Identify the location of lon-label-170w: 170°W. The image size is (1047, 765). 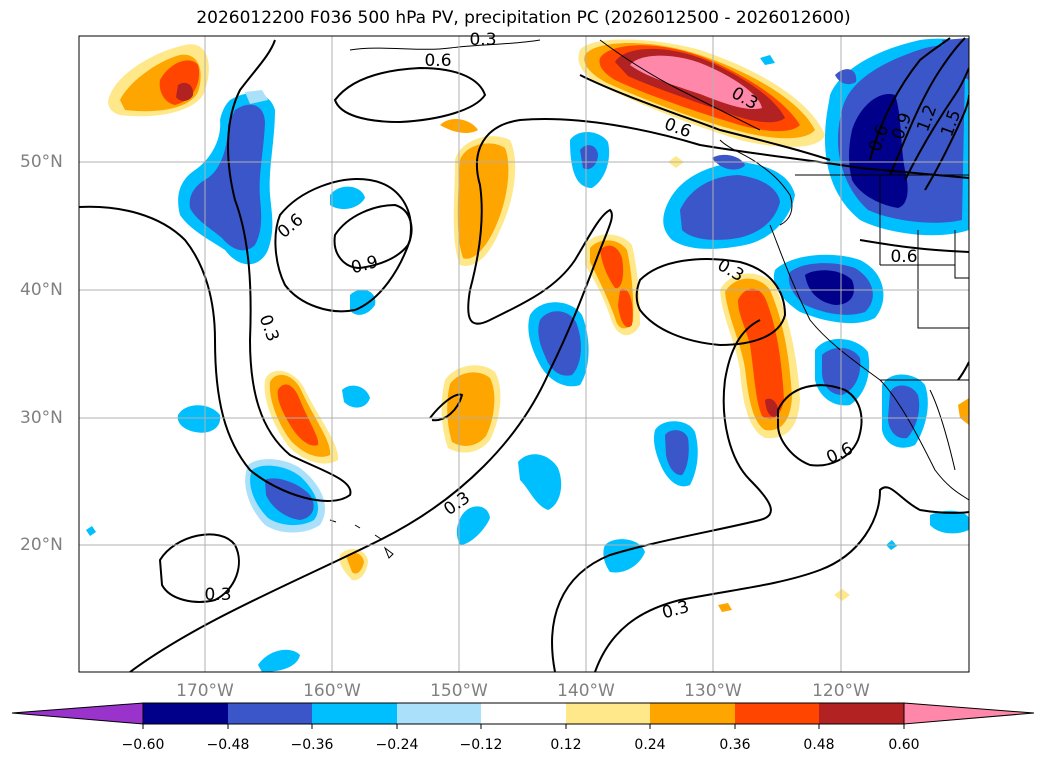
(205, 691).